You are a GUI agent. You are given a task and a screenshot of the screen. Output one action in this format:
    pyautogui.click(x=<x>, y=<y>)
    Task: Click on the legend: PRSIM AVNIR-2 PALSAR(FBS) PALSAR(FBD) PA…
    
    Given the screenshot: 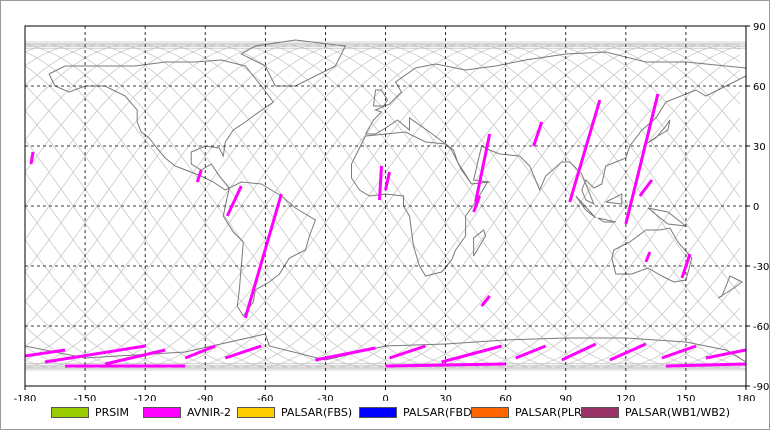 What is the action you would take?
    pyautogui.click(x=410, y=413)
    